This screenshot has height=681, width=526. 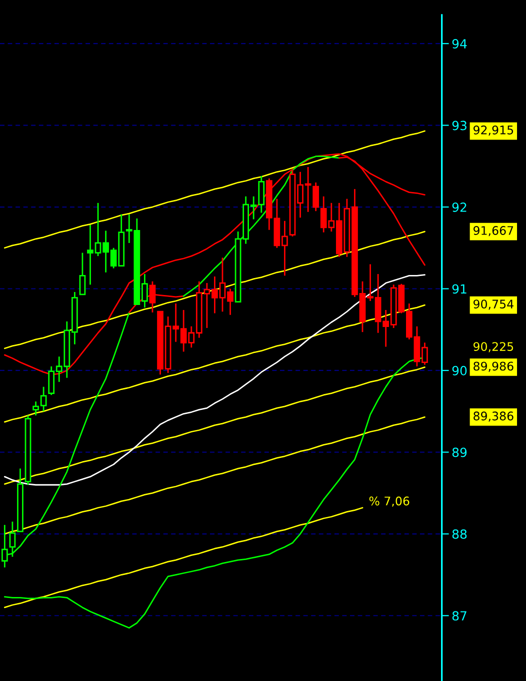 What do you see at coordinates (459, 207) in the screenshot?
I see `y-tick-label: 92` at bounding box center [459, 207].